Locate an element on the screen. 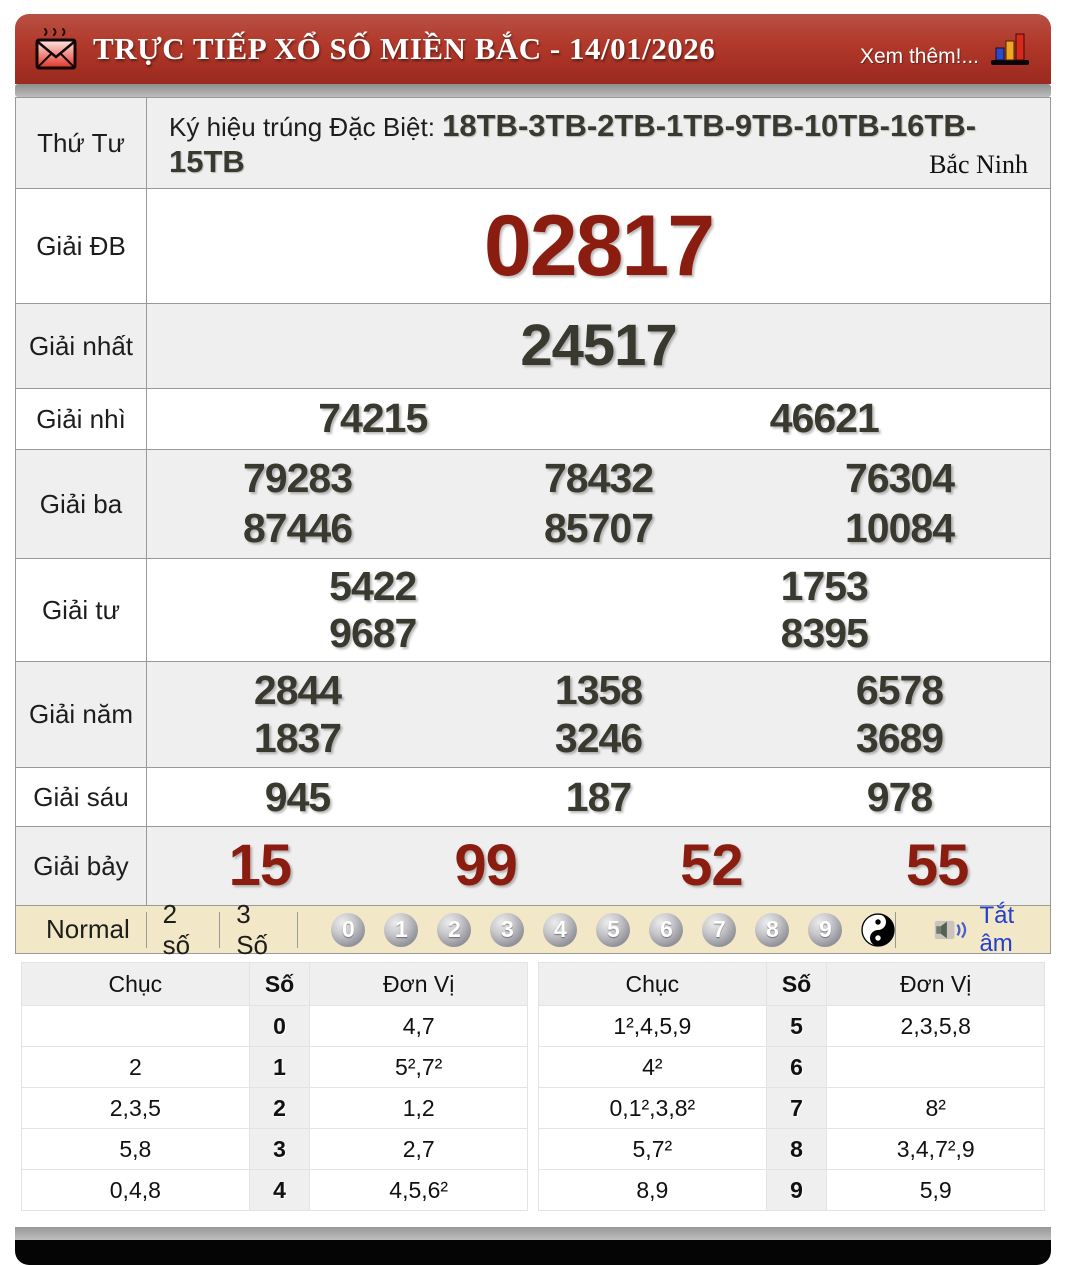 The height and width of the screenshot is (1265, 1066). prize-label: Giải ba is located at coordinates (81, 504).